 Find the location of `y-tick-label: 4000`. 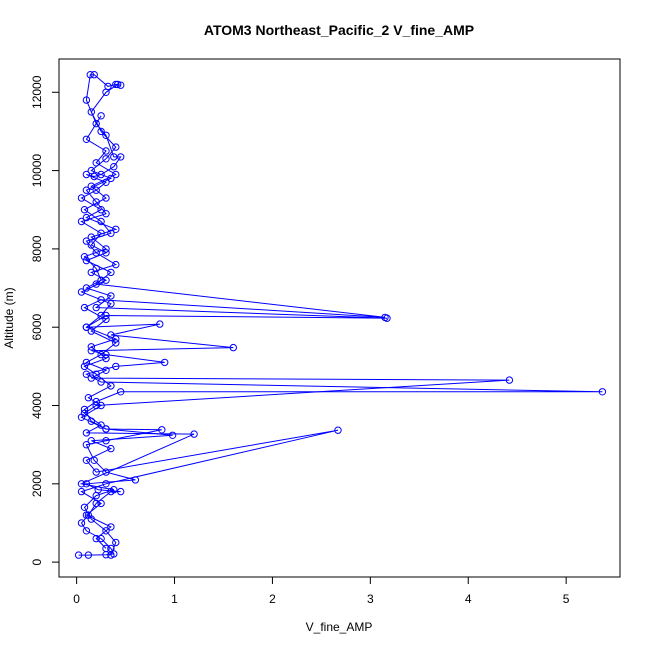

y-tick-label: 4000 is located at coordinates (37, 405).